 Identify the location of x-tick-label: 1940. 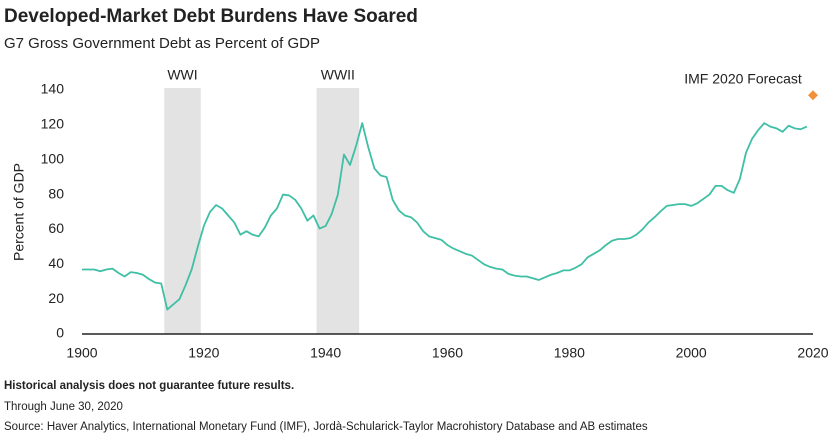
(325, 353).